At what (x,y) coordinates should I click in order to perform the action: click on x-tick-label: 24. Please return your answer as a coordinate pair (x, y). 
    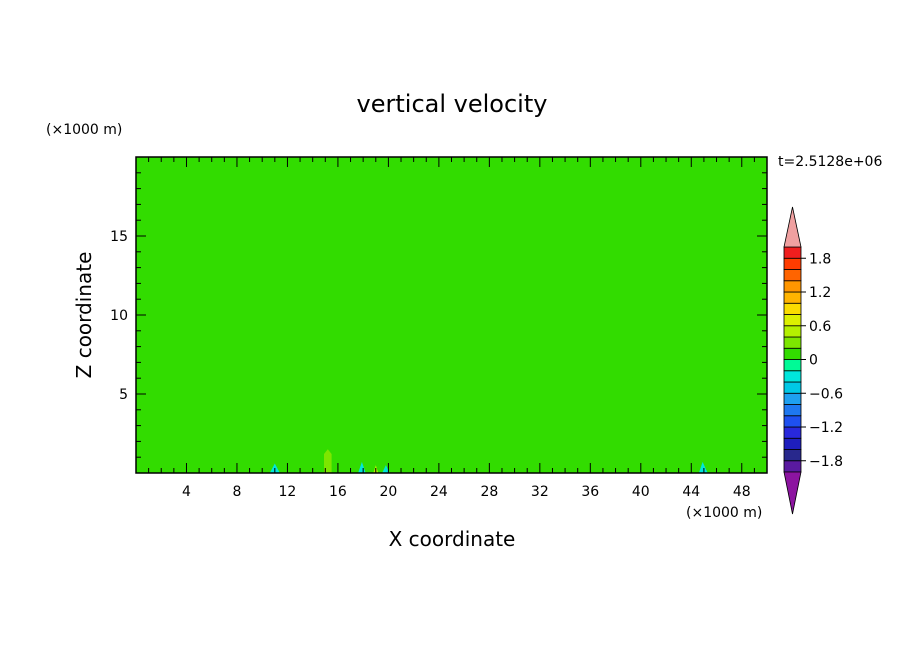
    Looking at the image, I should click on (439, 492).